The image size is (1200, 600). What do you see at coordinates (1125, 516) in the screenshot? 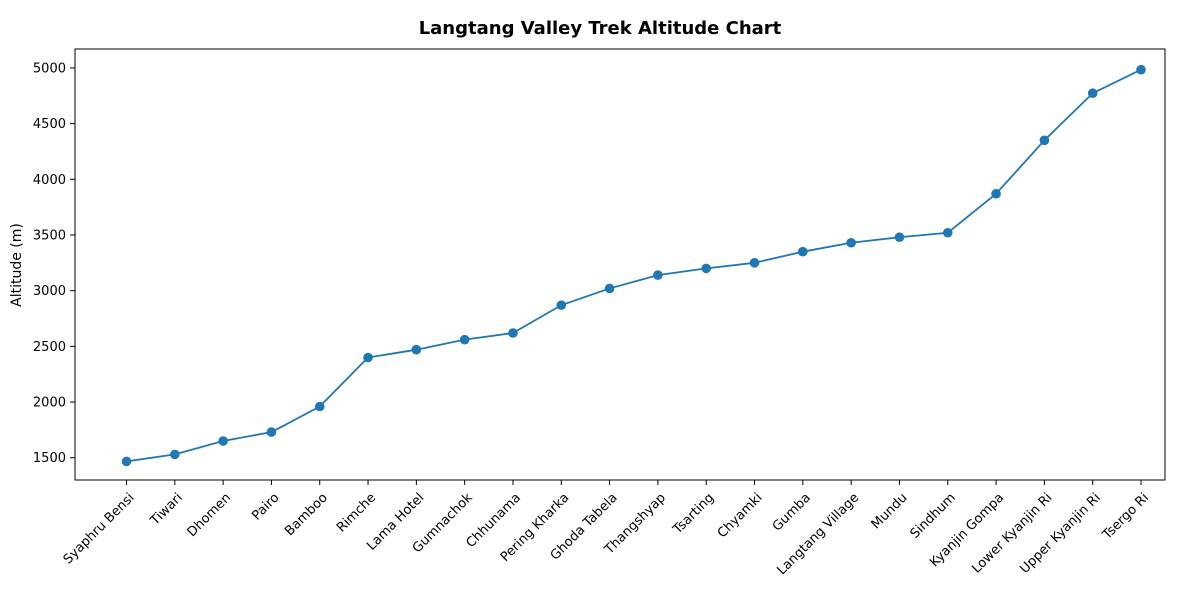
I see `x-tick-label: Tsergo Ri` at bounding box center [1125, 516].